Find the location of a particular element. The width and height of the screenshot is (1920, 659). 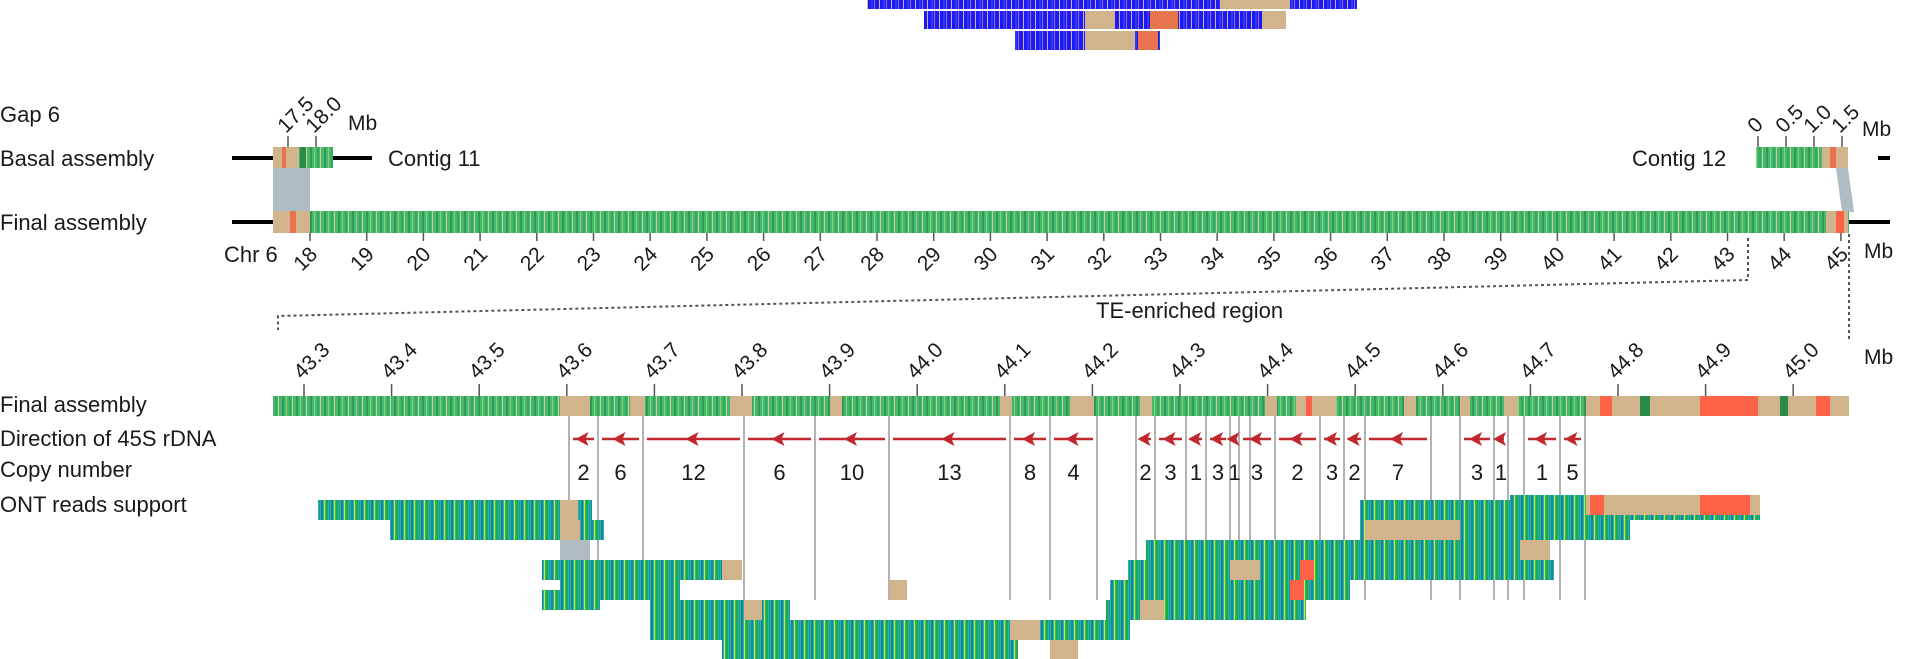

chr-tick-label: 38 is located at coordinates (1439, 259).